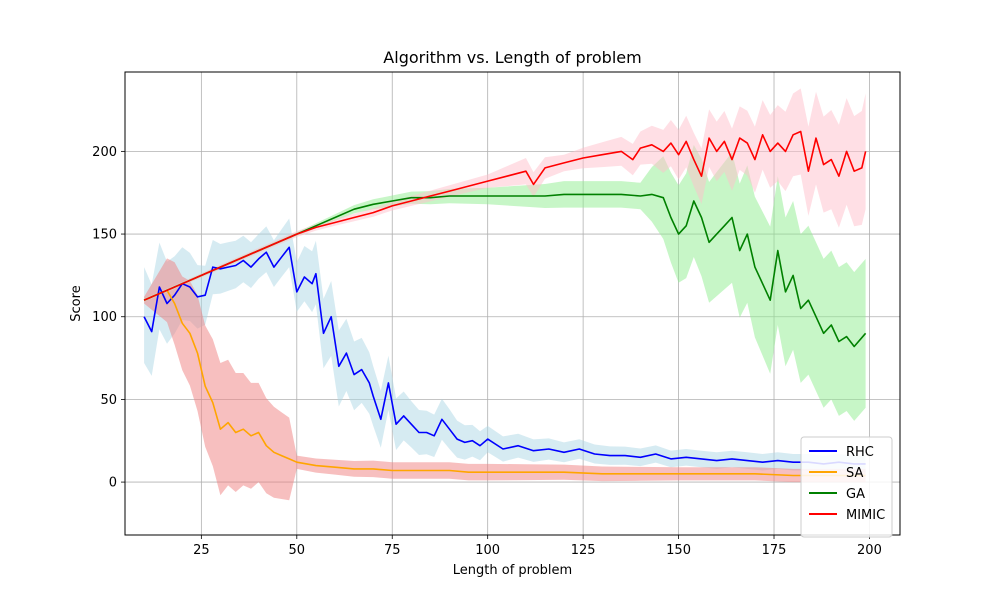  What do you see at coordinates (860, 452) in the screenshot?
I see `legend-label-rhc: RHC` at bounding box center [860, 452].